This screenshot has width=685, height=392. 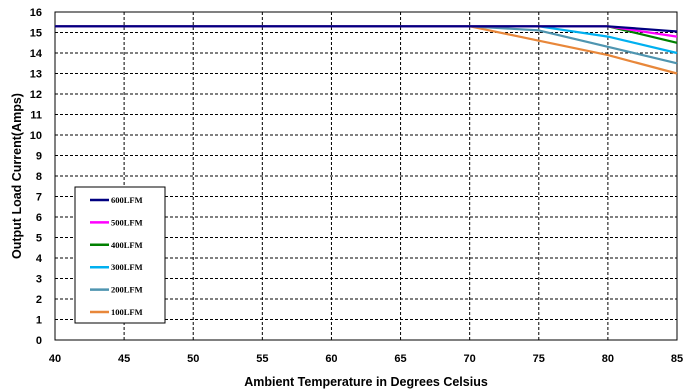 I want to click on x-tick-label: 65, so click(x=400, y=359).